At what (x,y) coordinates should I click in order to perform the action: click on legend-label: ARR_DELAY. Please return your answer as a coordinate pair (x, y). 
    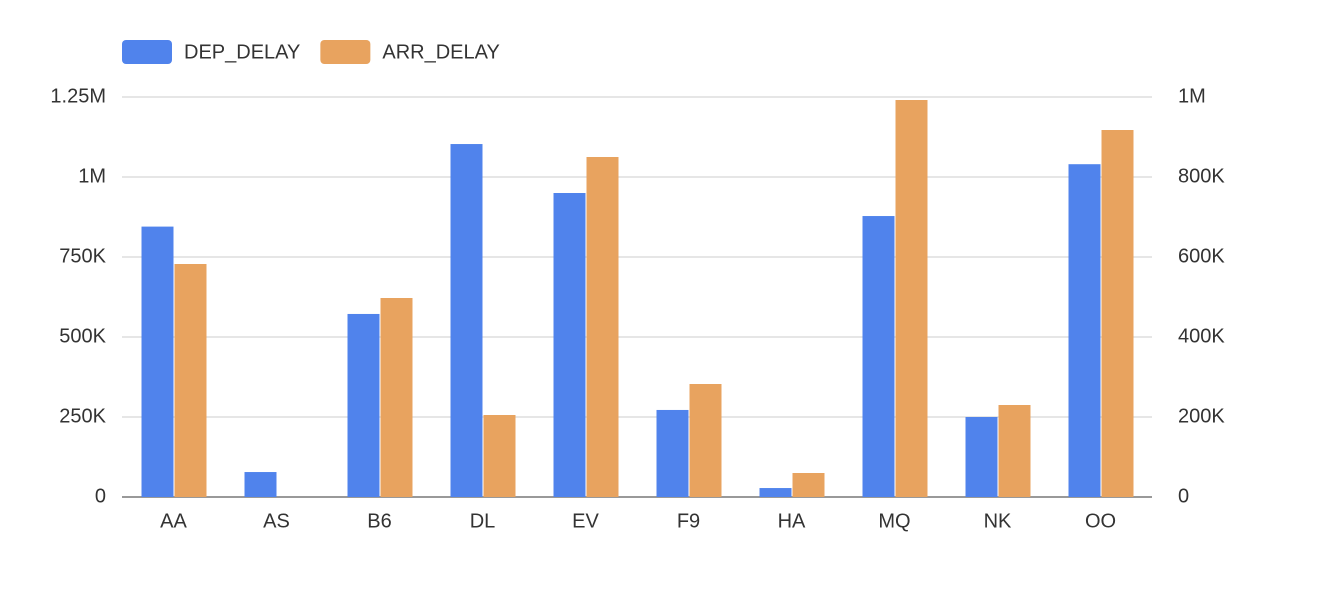
    Looking at the image, I should click on (440, 52).